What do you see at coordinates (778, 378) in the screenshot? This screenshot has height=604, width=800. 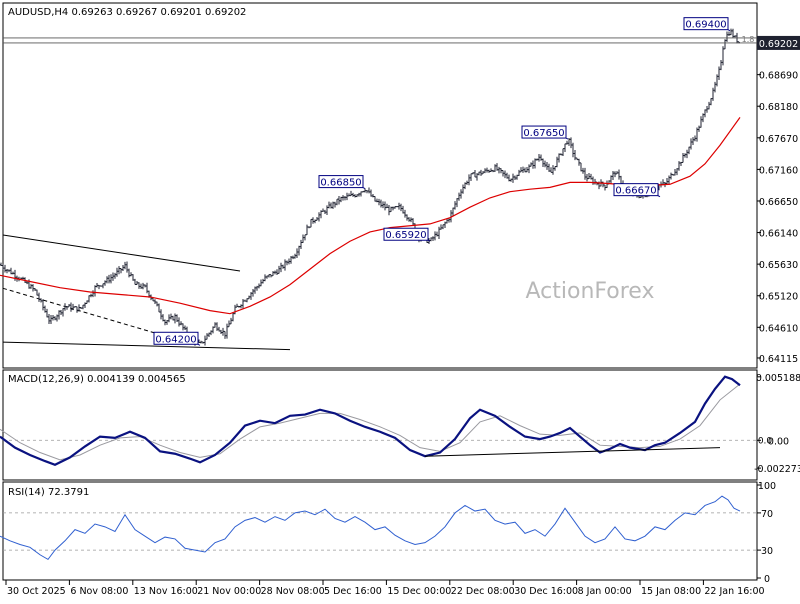 I see `macd-axis-label: 0.005188` at bounding box center [778, 378].